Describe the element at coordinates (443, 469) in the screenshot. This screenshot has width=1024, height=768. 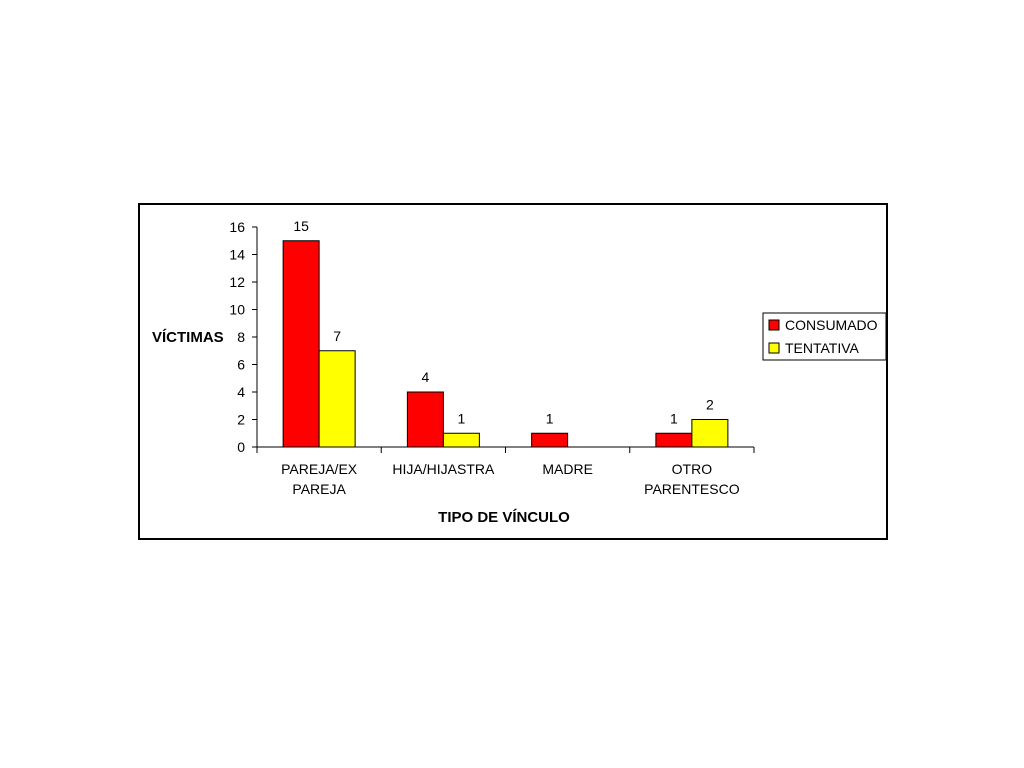
I see `x-tick-label: HIJA/HIJASTRA` at that location.